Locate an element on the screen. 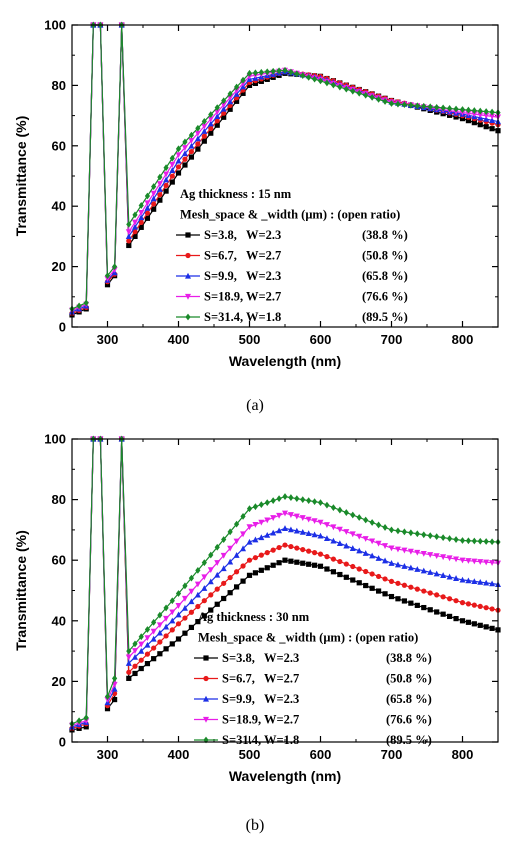 This screenshot has height=860, width=511. legend-open-ratio: (76.6 %) is located at coordinates (409, 720).